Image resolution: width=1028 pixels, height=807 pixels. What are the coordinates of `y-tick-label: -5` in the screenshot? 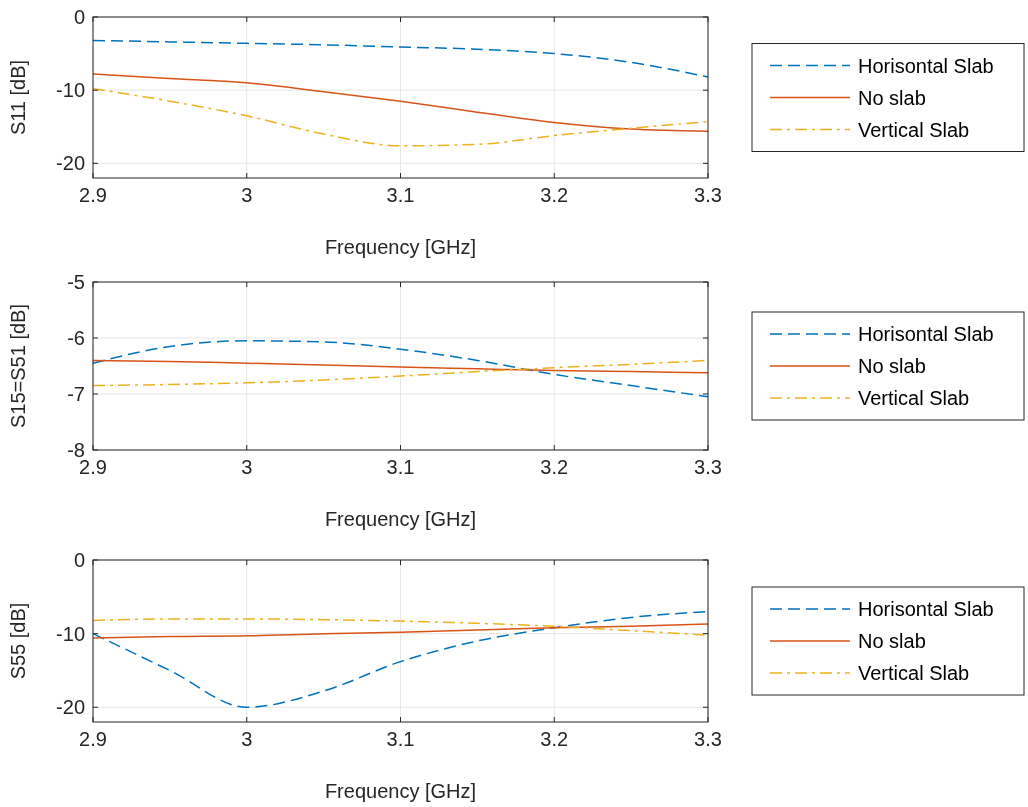 It's located at (76, 282).